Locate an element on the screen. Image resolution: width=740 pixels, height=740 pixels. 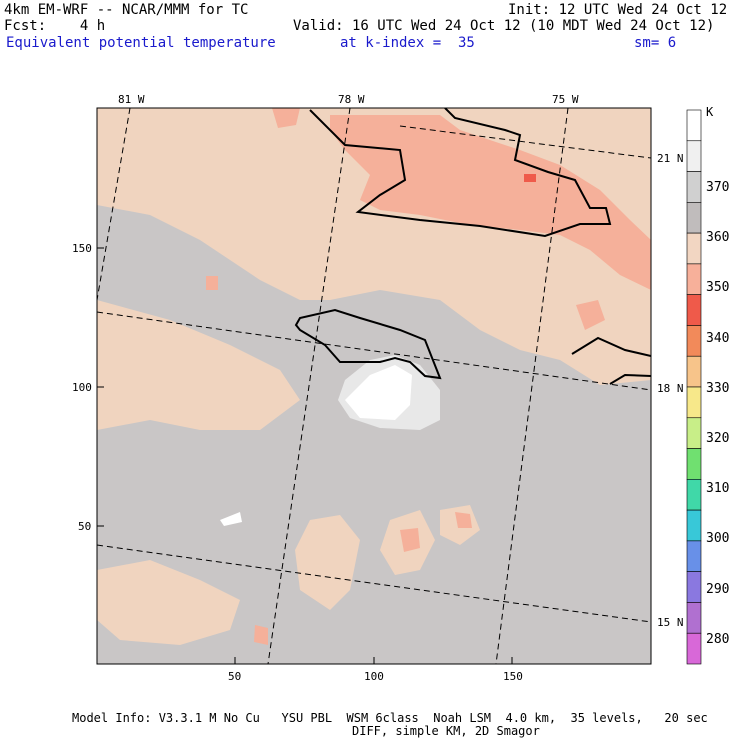
meridian-78w is located at coordinates (309, 386).